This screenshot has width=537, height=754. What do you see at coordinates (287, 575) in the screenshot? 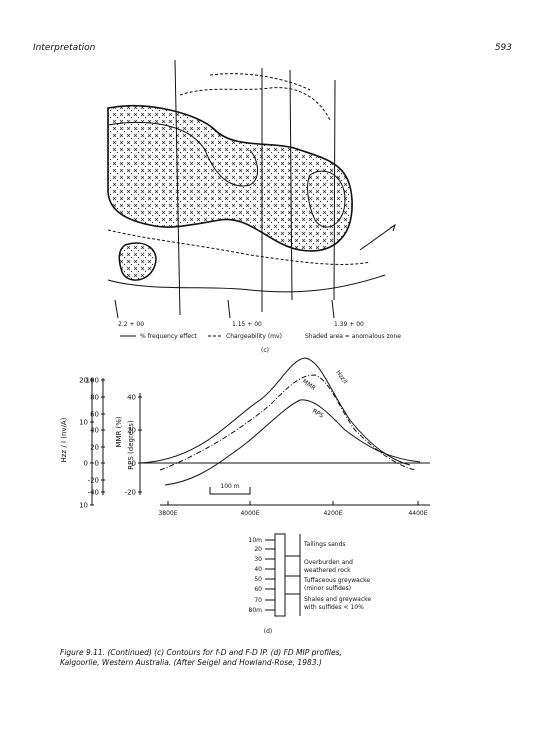
I see `drill-log` at bounding box center [287, 575].